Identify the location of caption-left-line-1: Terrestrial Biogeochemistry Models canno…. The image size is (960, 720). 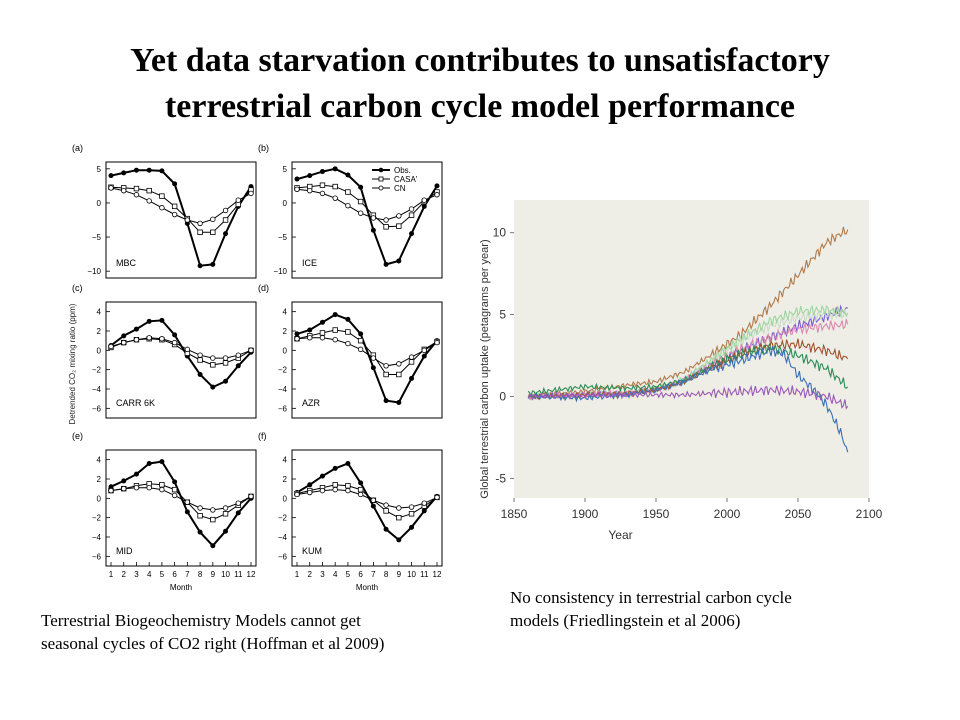
(201, 620).